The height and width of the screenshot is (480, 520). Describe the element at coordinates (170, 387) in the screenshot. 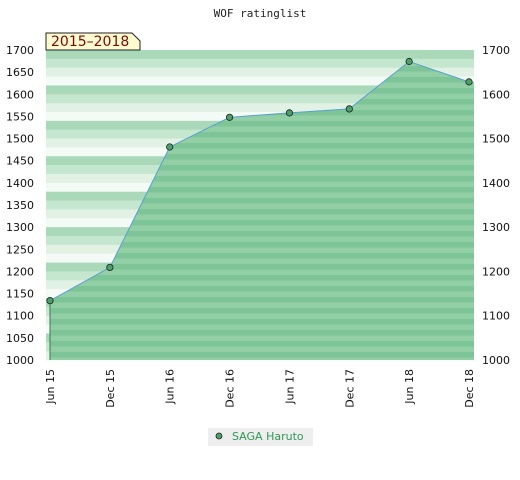

I see `x-tick-label: Jun 16` at that location.